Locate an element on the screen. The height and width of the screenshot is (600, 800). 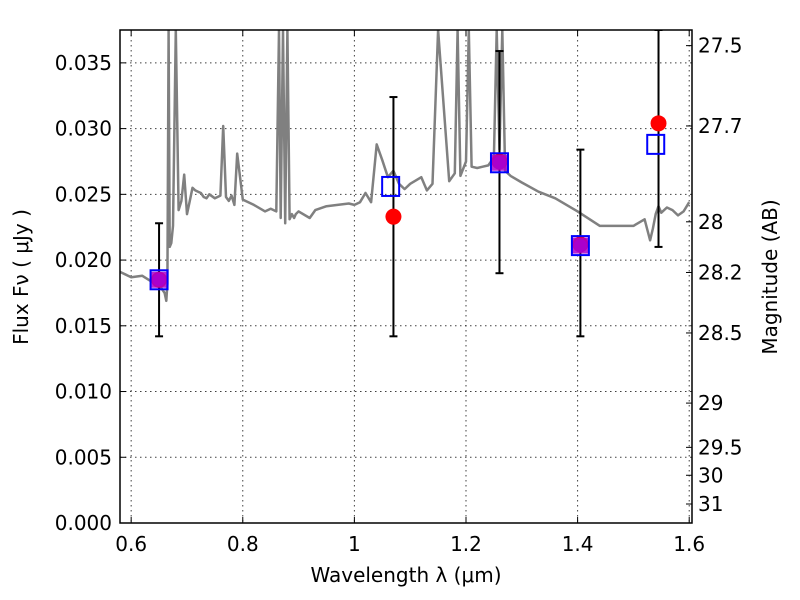
y2-tick-label: 28.2 is located at coordinates (720, 272).